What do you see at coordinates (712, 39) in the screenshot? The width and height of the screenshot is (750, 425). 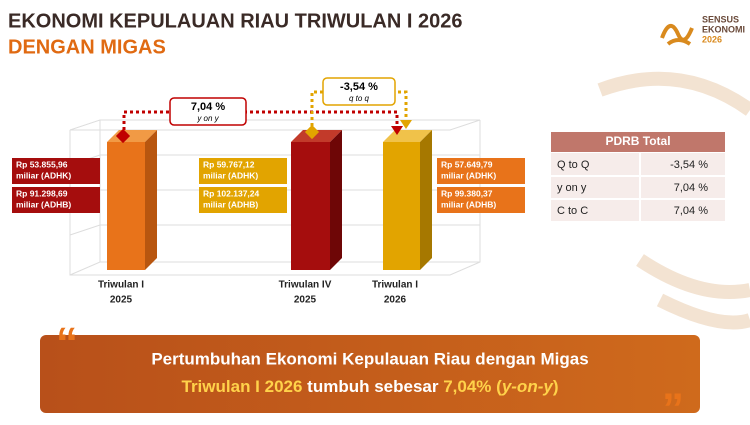 I see `logo-text: 2026` at bounding box center [712, 39].